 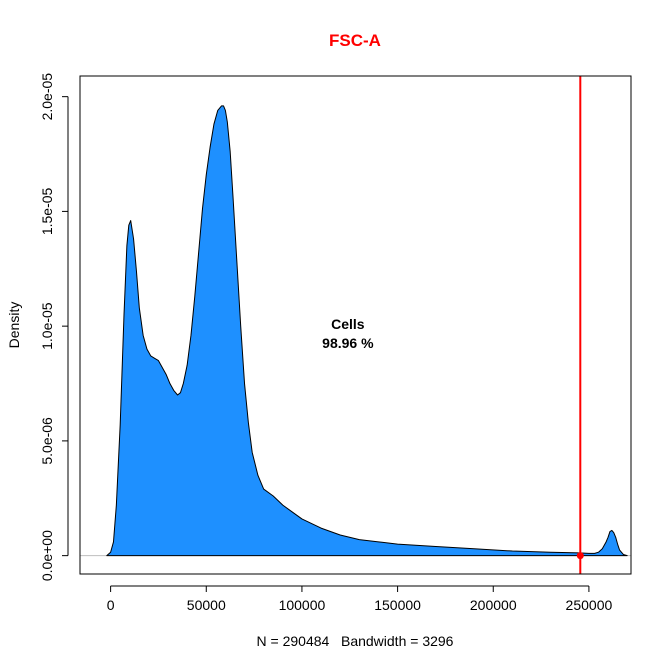 I want to click on gate-percent-label: 98.96 %, so click(x=348, y=343).